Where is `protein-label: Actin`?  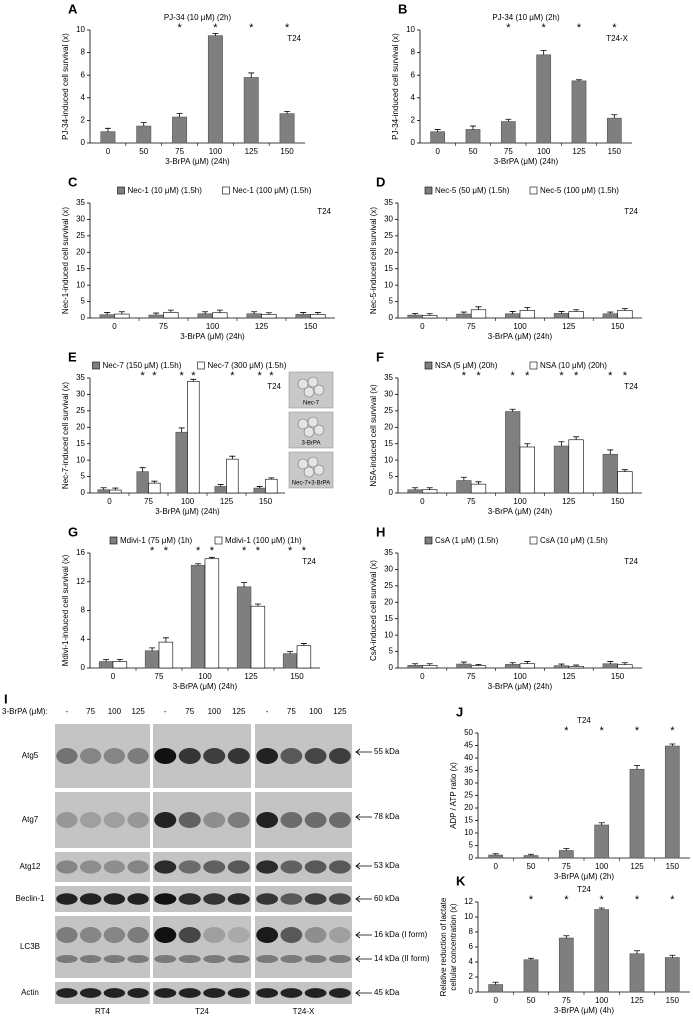
protein-label: Actin is located at coordinates (30, 992).